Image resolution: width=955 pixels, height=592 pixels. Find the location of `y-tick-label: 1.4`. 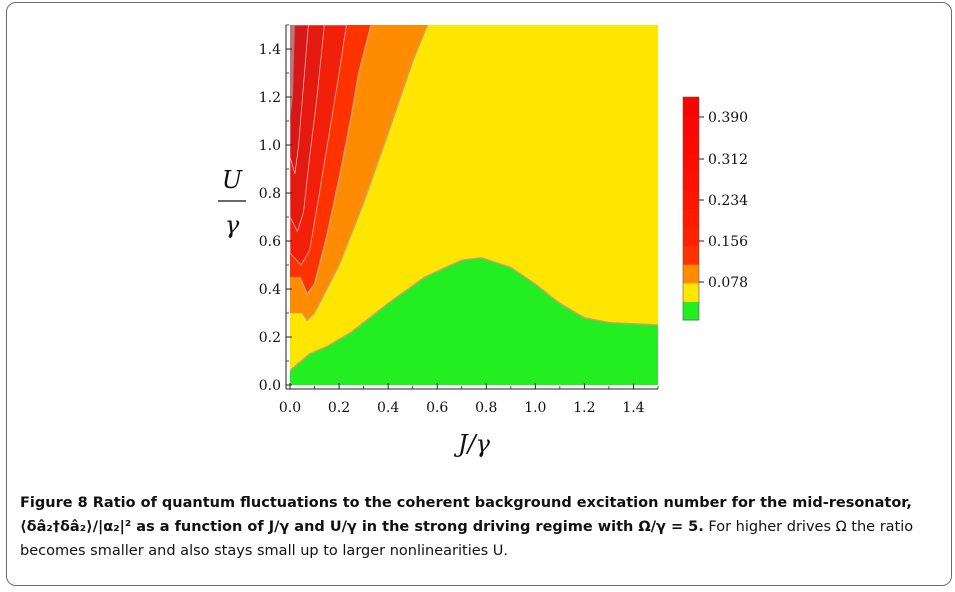

y-tick-label: 1.4 is located at coordinates (270, 50).